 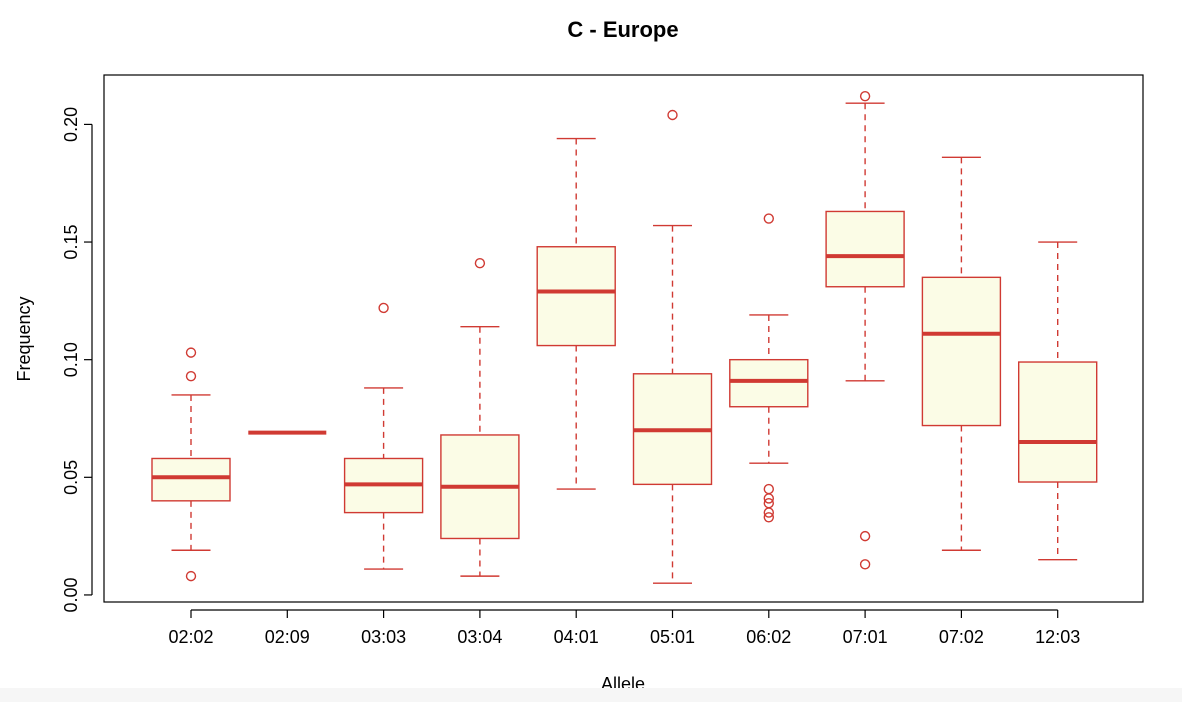 What do you see at coordinates (71, 124) in the screenshot?
I see `y-tick-label: 0.20` at bounding box center [71, 124].